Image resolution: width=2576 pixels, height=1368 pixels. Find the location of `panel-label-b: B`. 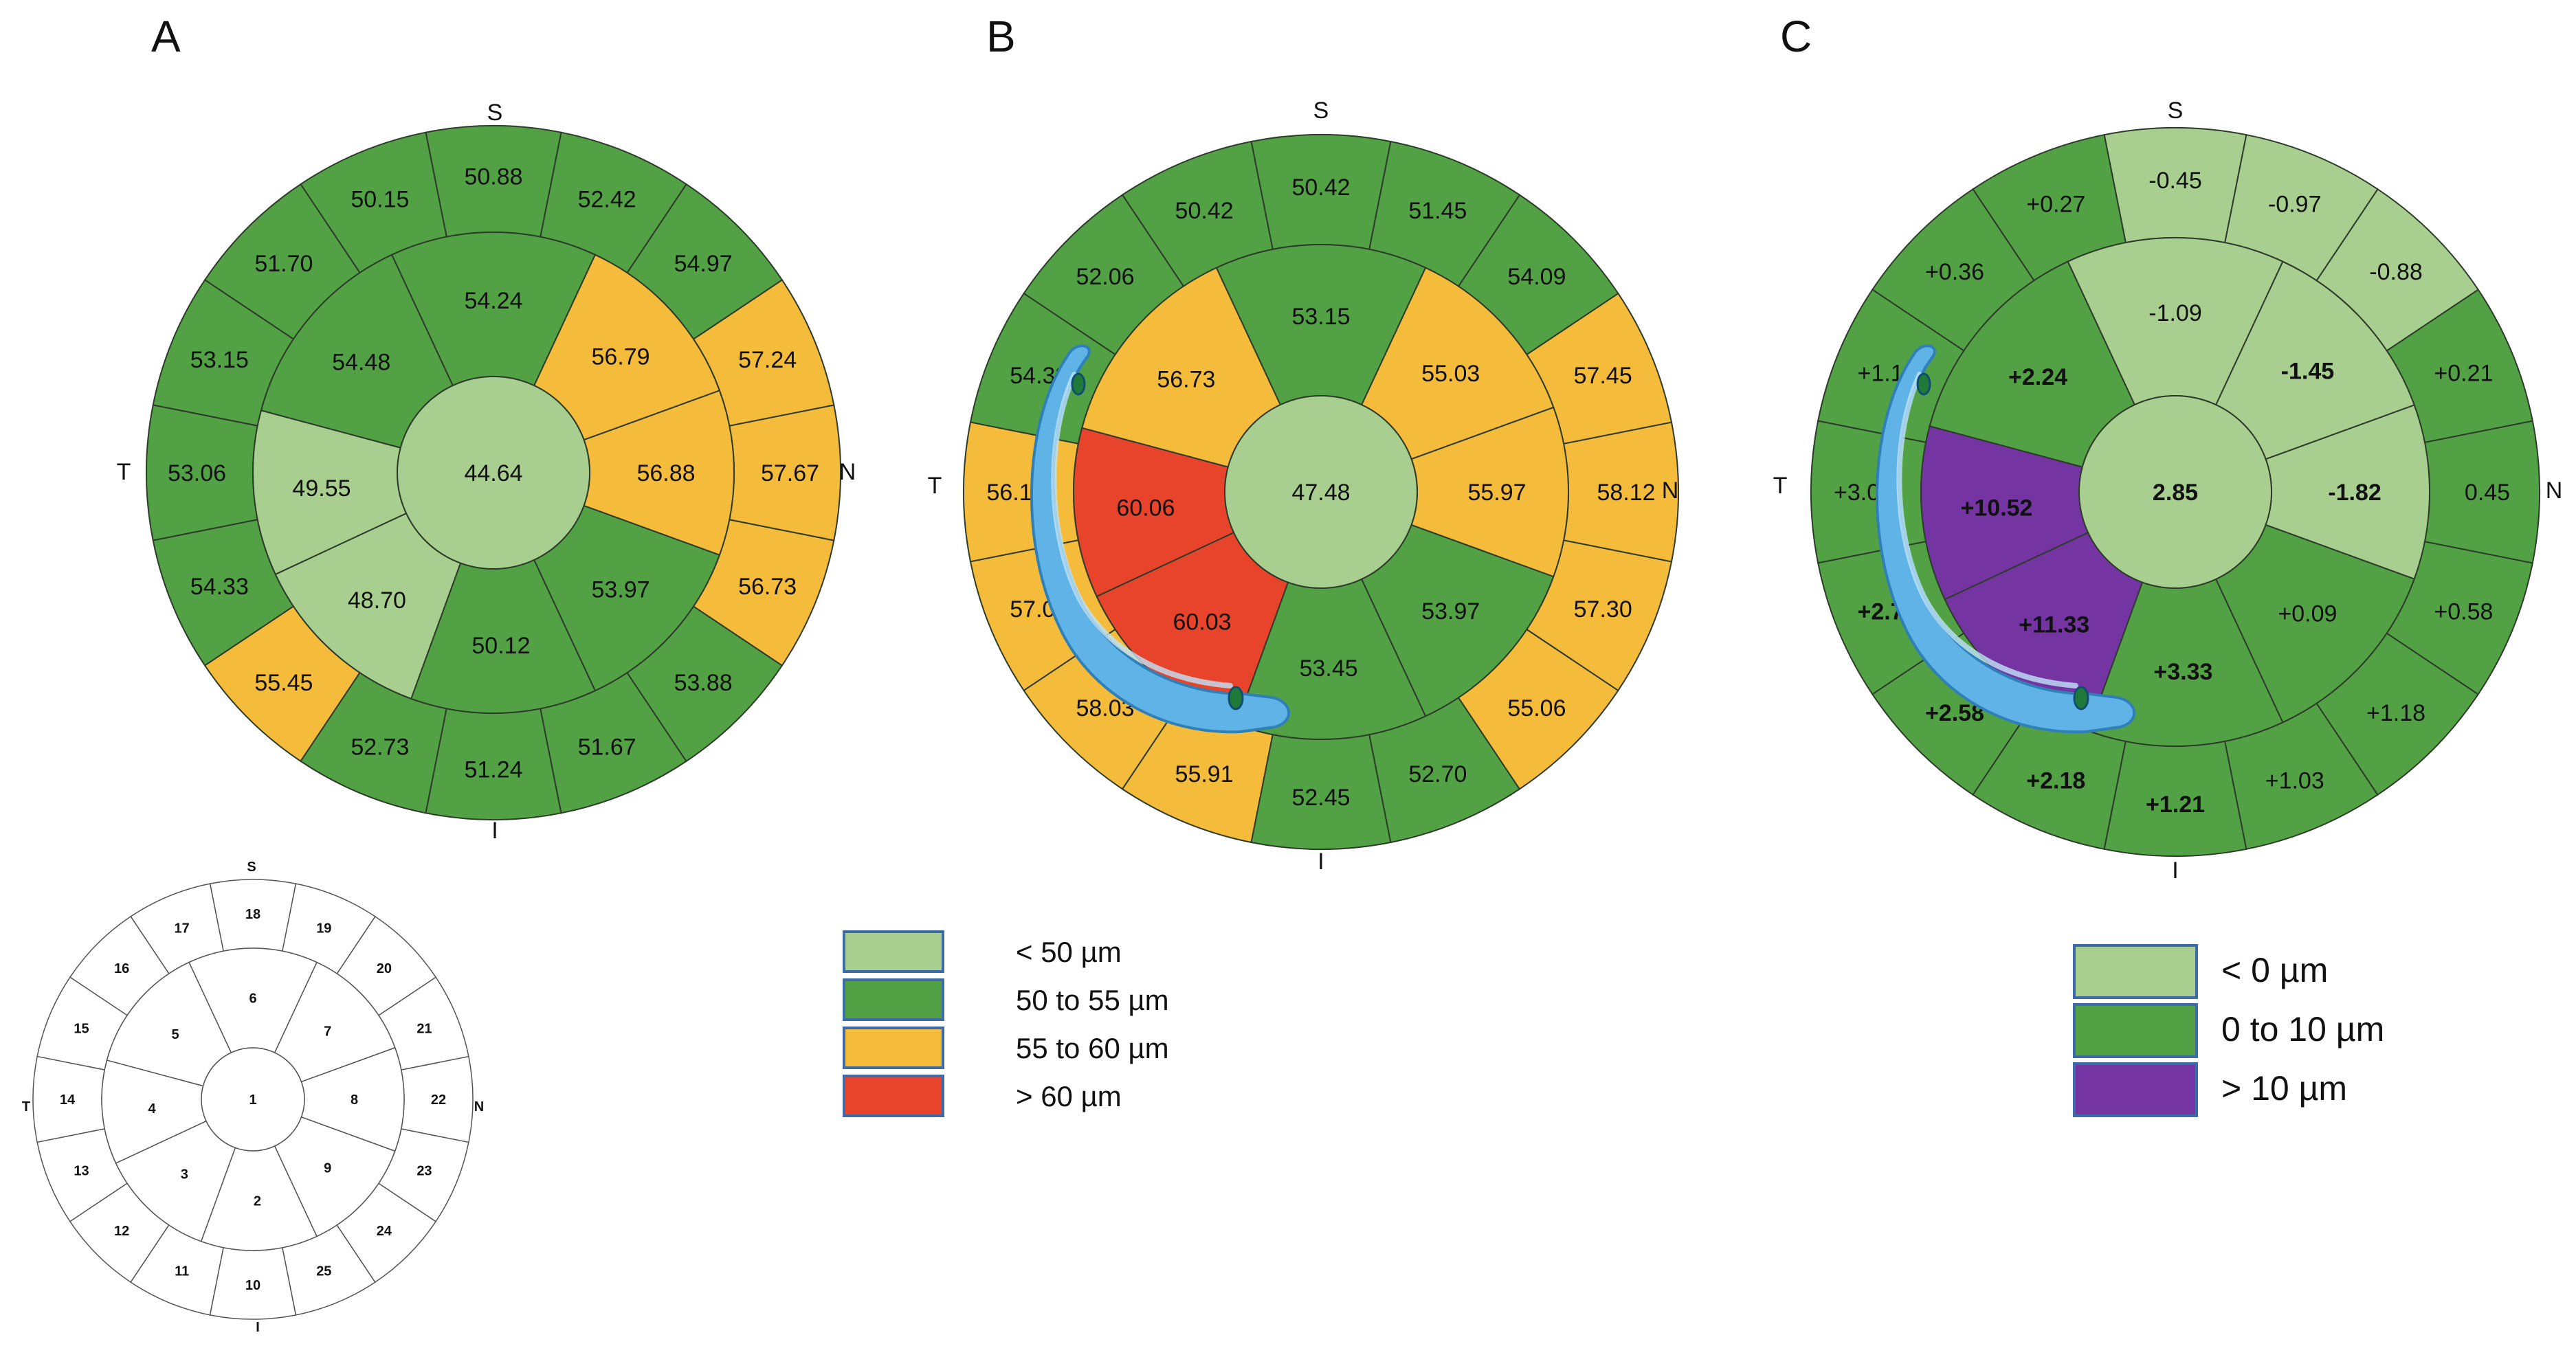

panel-label-b: B is located at coordinates (1001, 36).